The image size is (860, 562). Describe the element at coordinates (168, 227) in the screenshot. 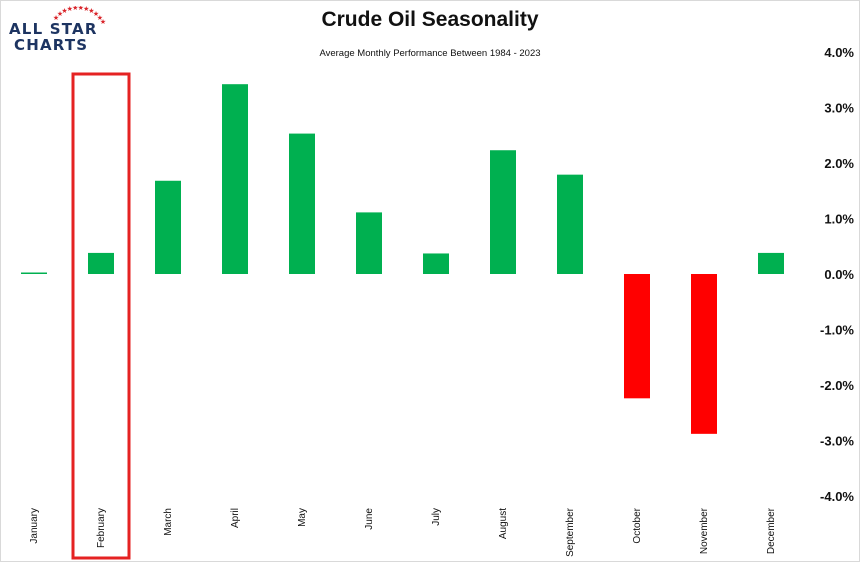

I see `bar-march` at that location.